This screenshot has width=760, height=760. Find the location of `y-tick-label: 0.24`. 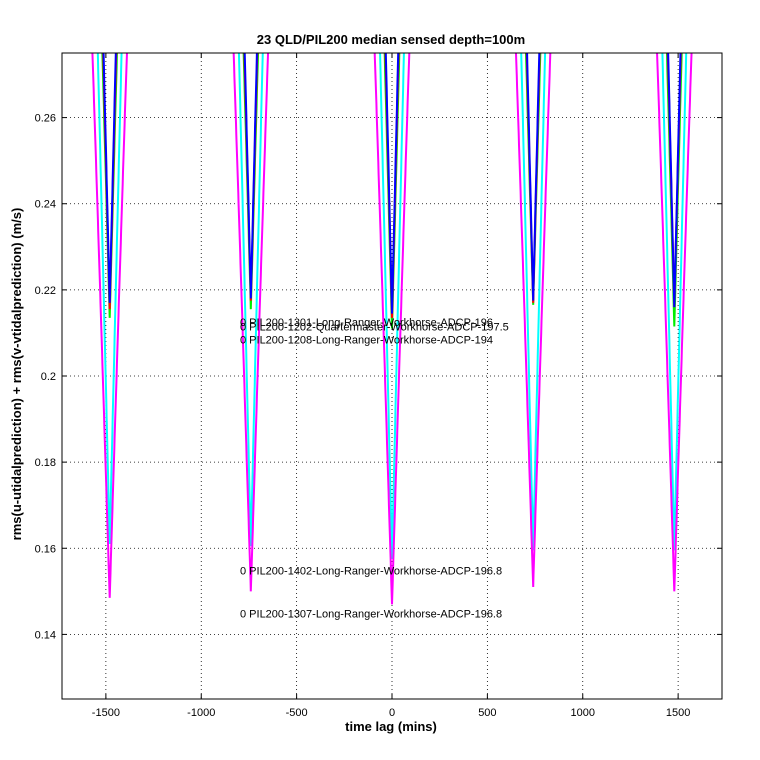

y-tick-label: 0.24 is located at coordinates (45, 205).